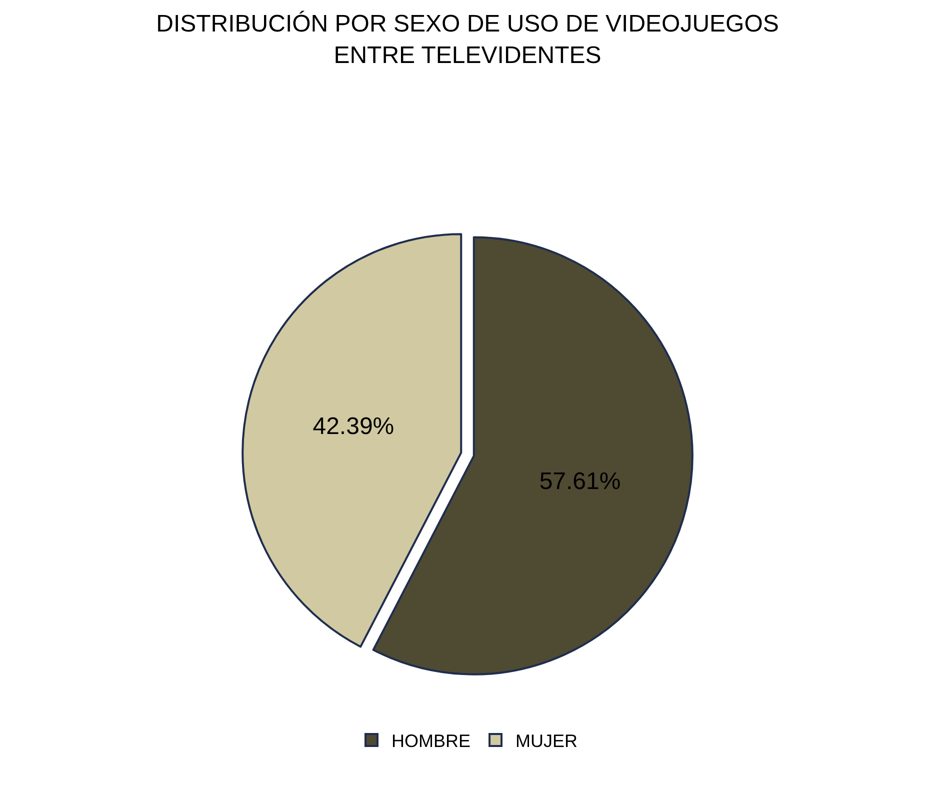  Describe the element at coordinates (431, 740) in the screenshot. I see `legend-label: HOMBRE` at that location.